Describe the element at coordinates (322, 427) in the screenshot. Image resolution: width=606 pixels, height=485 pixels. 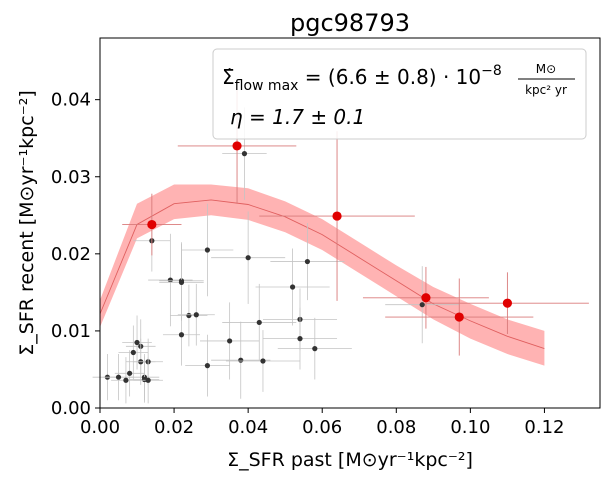
I see `x-tick-label-3: 0.06` at that location.